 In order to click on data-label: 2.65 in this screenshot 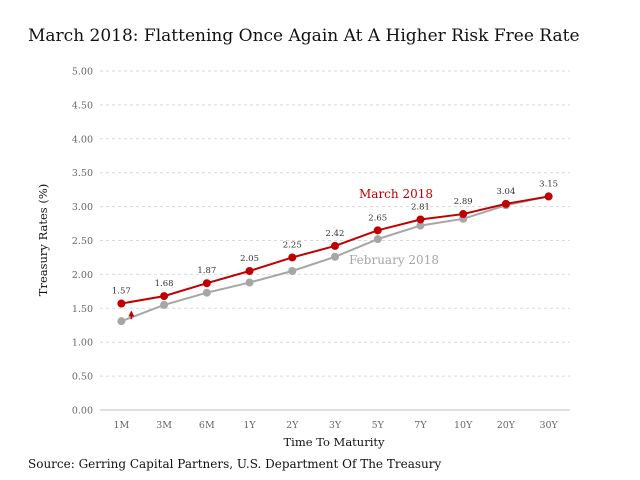, I will do `click(377, 218)`.